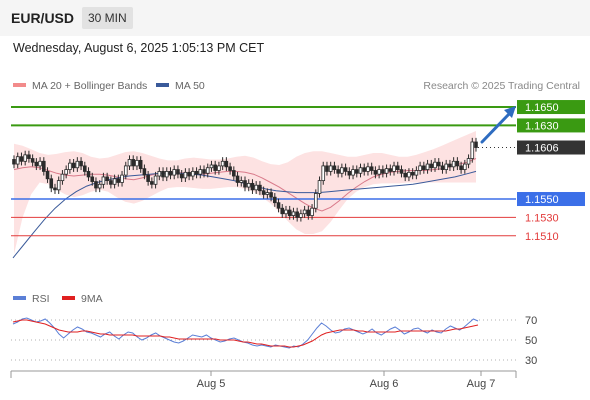 Image resolution: width=590 pixels, height=400 pixels. I want to click on x-tick-label-aug-6: Aug 6, so click(384, 384).